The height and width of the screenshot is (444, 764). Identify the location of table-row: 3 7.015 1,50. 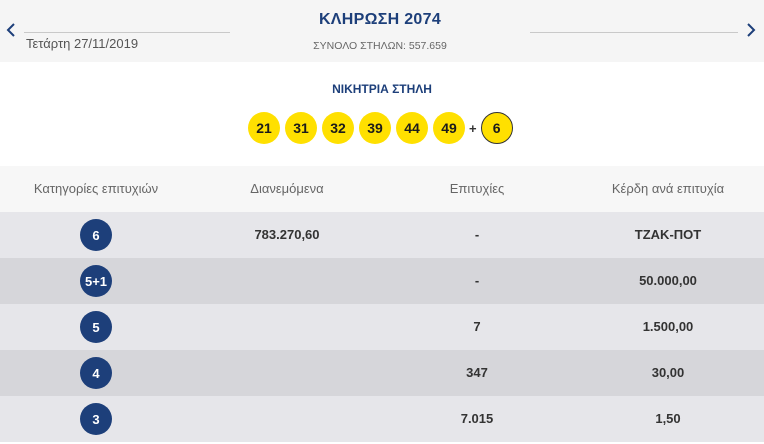
(382, 419).